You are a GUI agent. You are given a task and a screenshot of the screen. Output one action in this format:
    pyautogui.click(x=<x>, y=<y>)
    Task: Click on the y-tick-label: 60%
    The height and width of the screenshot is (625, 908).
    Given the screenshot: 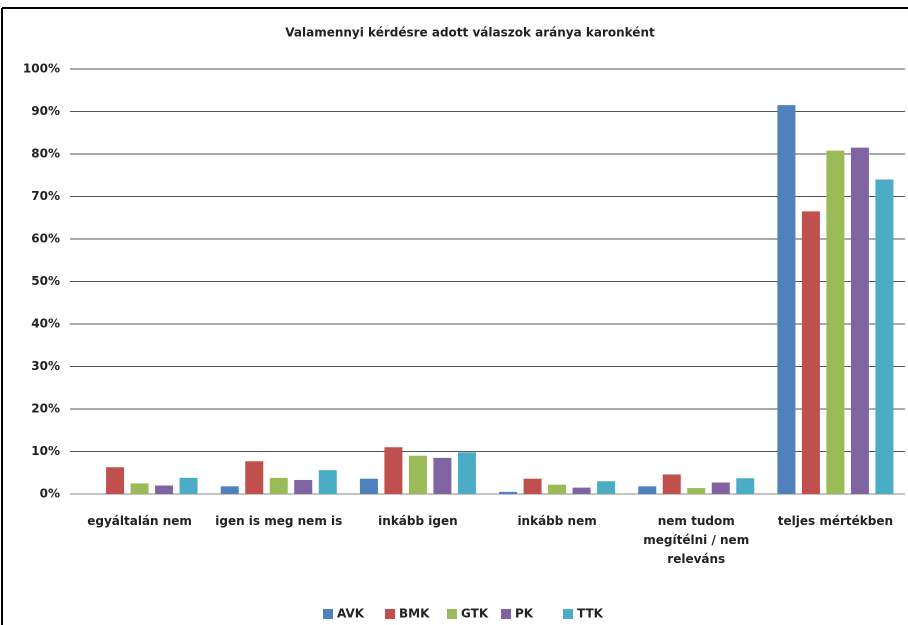 What is the action you would take?
    pyautogui.click(x=45, y=239)
    